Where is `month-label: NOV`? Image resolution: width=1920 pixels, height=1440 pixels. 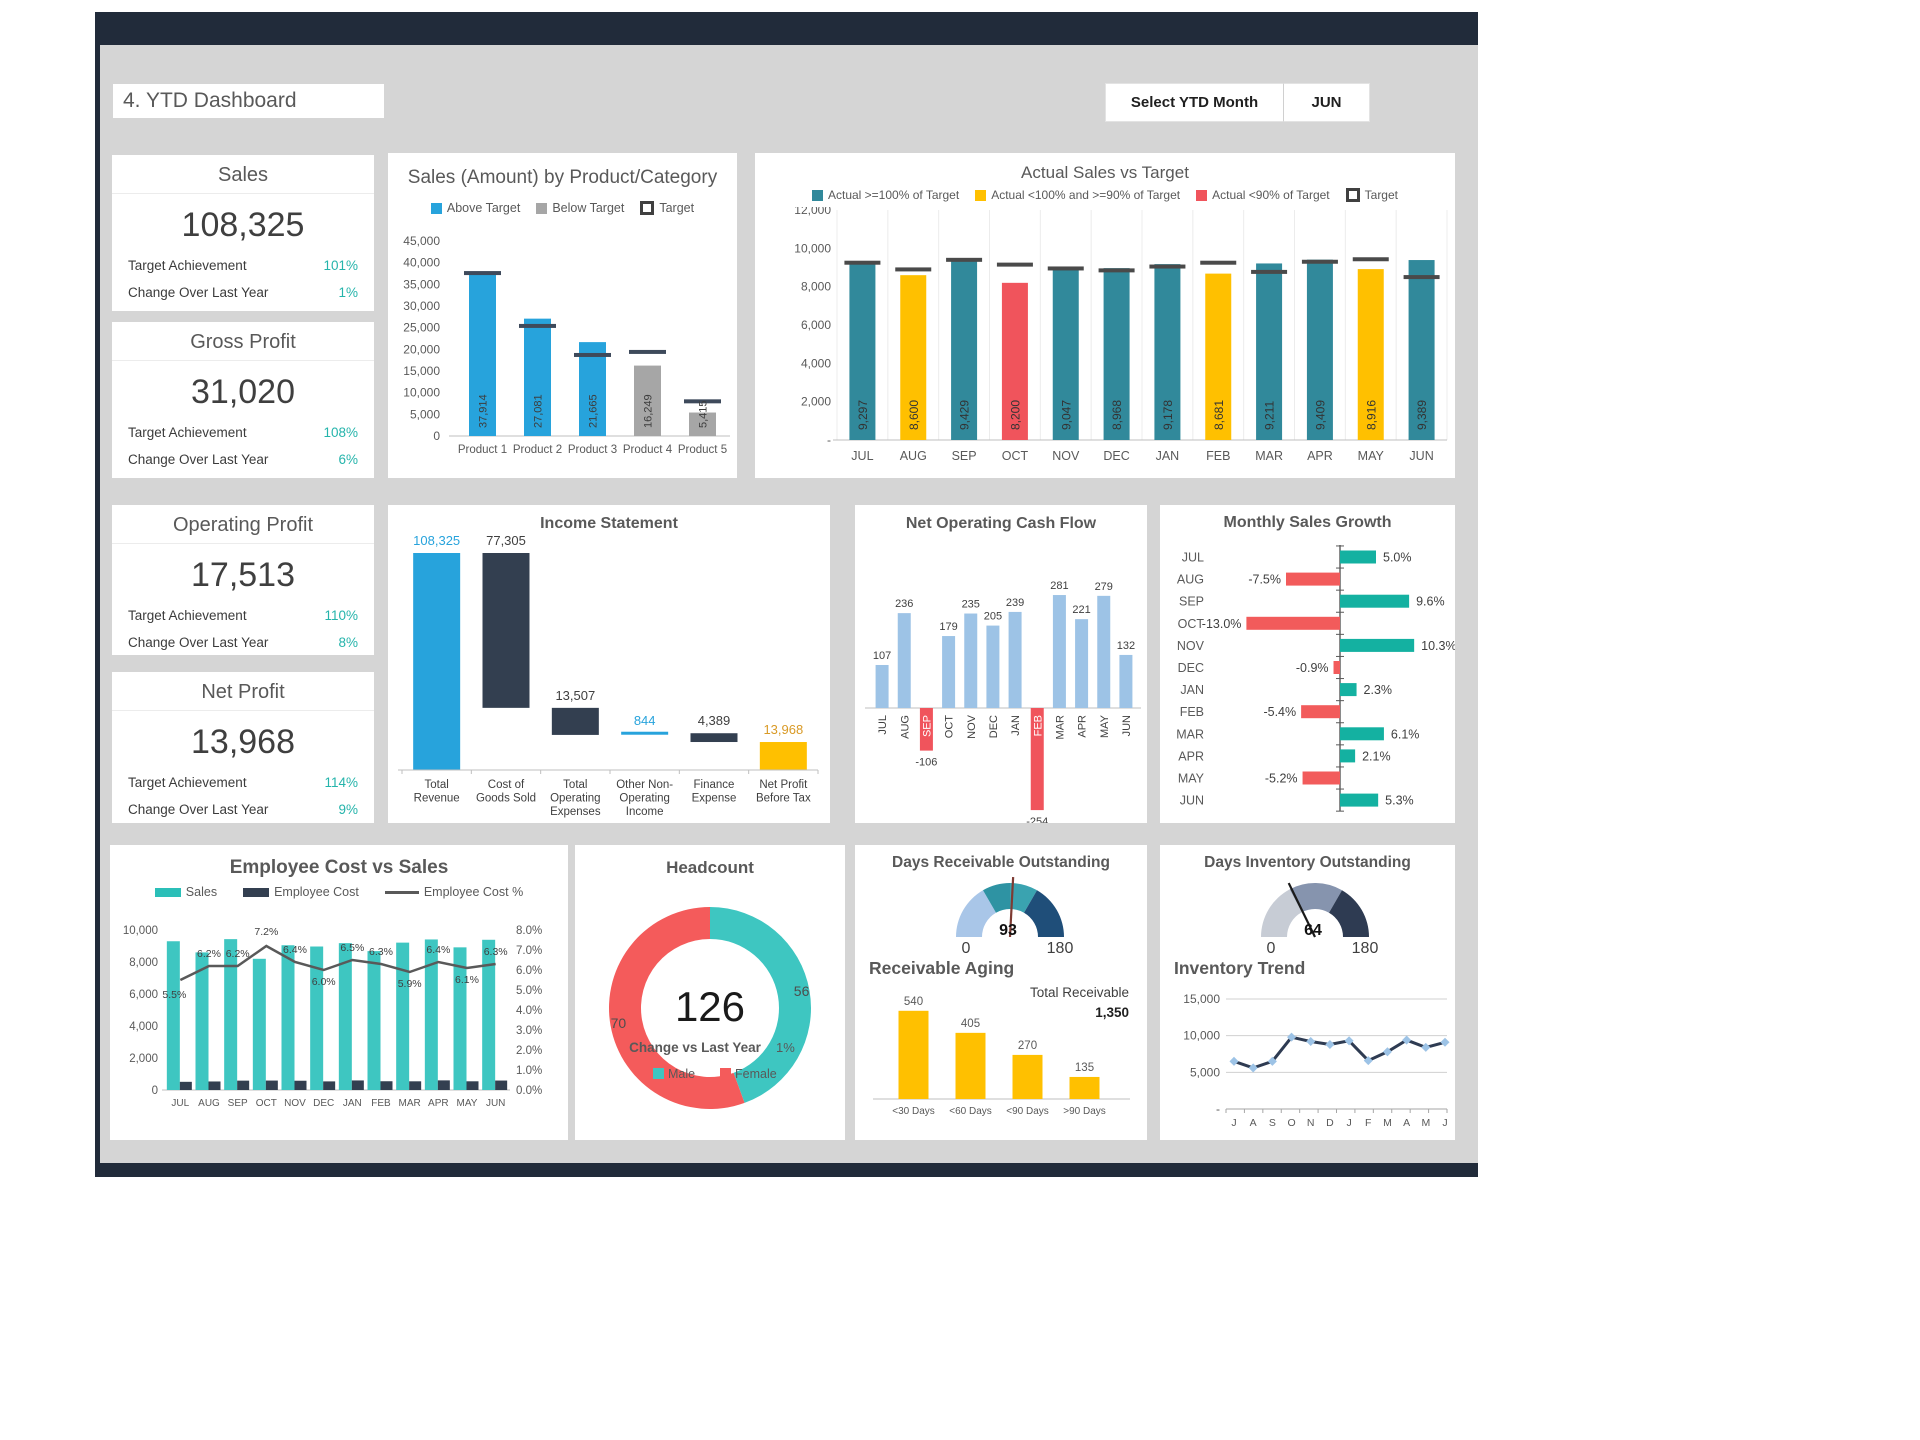 month-label: NOV is located at coordinates (1191, 646).